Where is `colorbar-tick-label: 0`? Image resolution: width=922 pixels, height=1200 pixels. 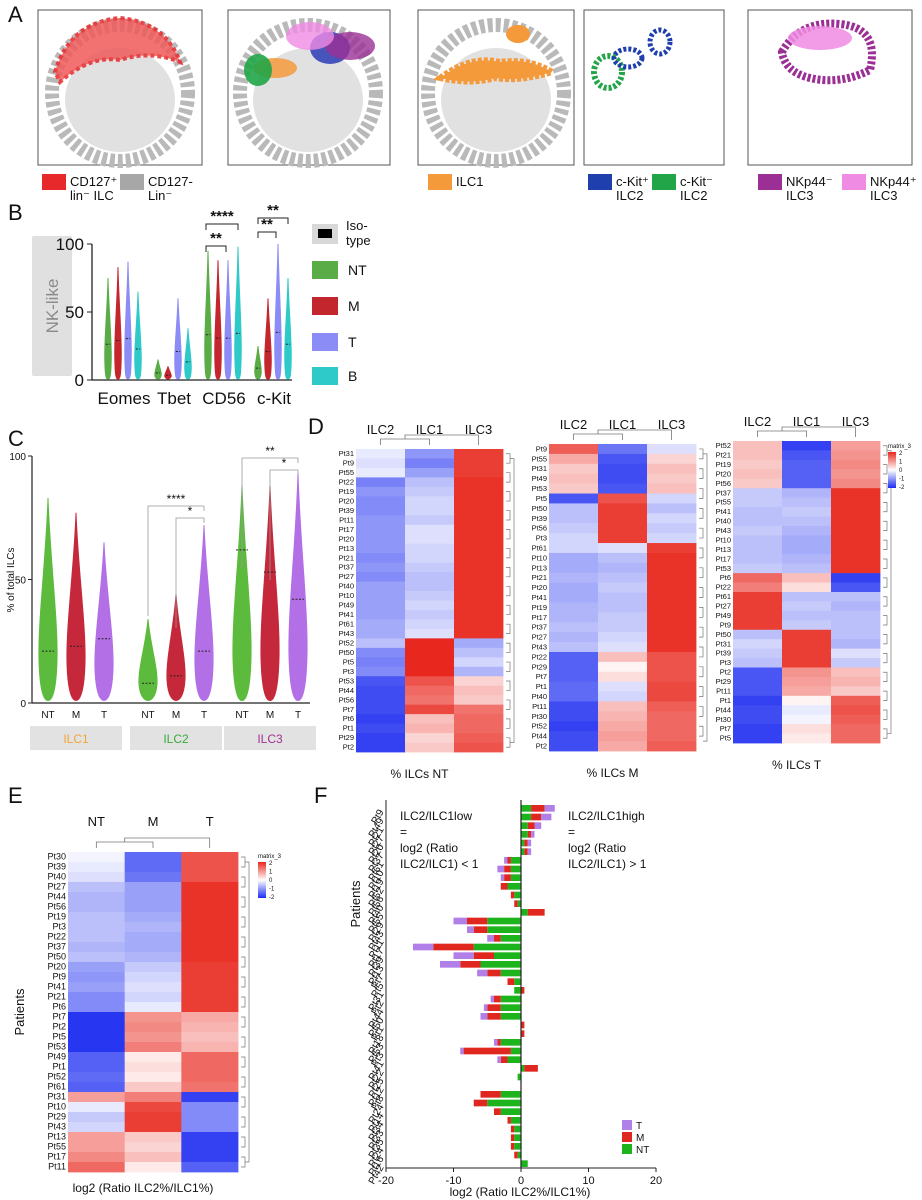 colorbar-tick-label: 0 is located at coordinates (901, 471).